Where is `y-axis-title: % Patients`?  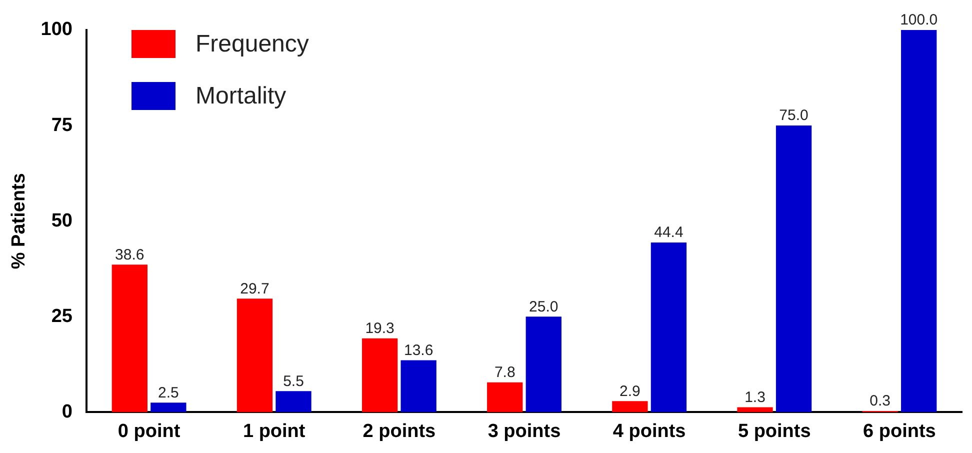
y-axis-title: % Patients is located at coordinates (19, 221).